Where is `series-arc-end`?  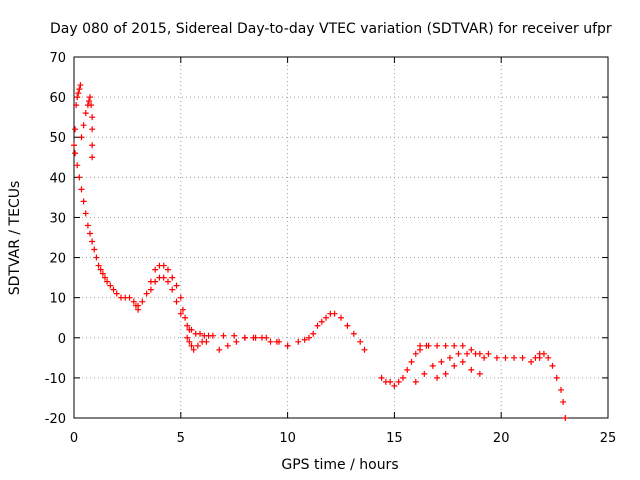 series-arc-end is located at coordinates (550, 385).